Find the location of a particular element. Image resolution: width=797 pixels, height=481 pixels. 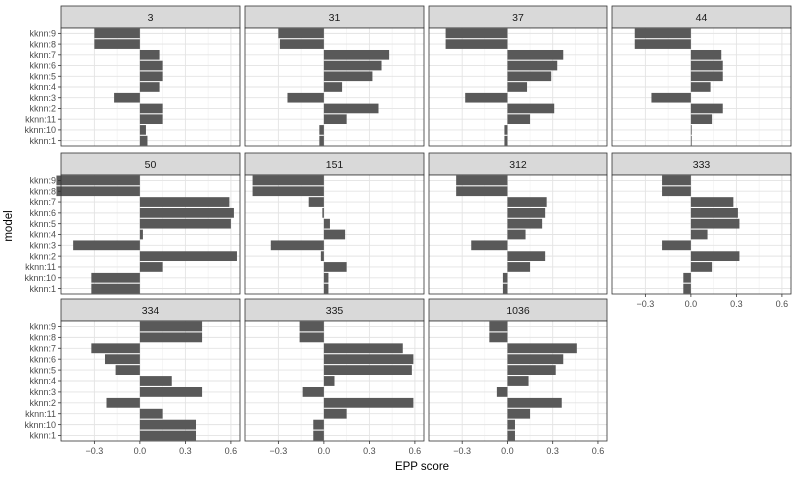

bar-335-kknn:9 is located at coordinates (311, 326).